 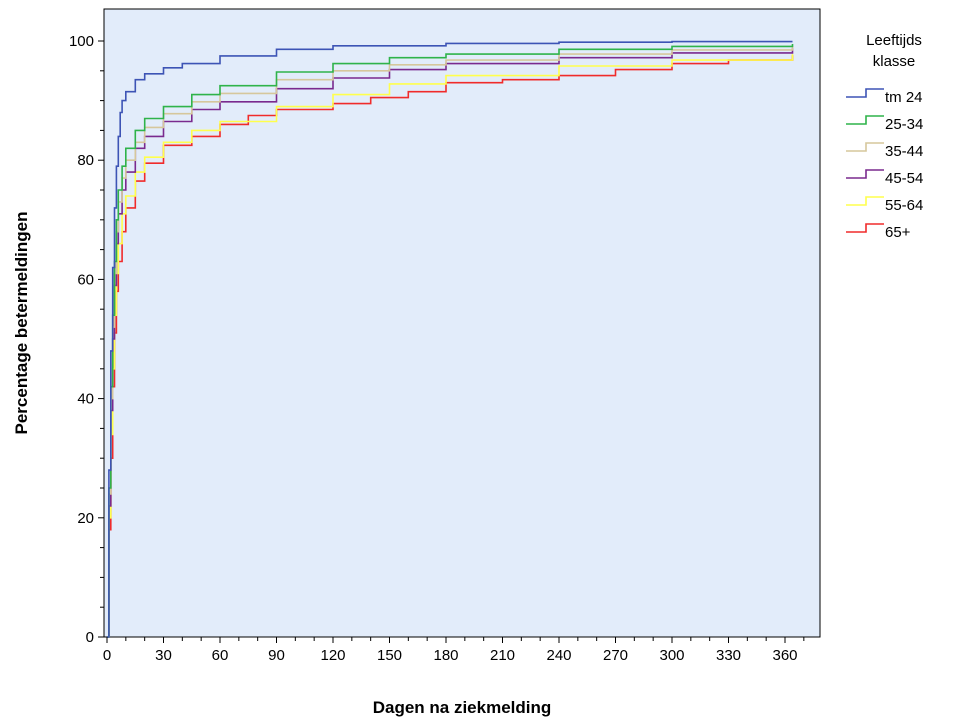 I want to click on x-tick-label: 120, so click(x=332, y=655).